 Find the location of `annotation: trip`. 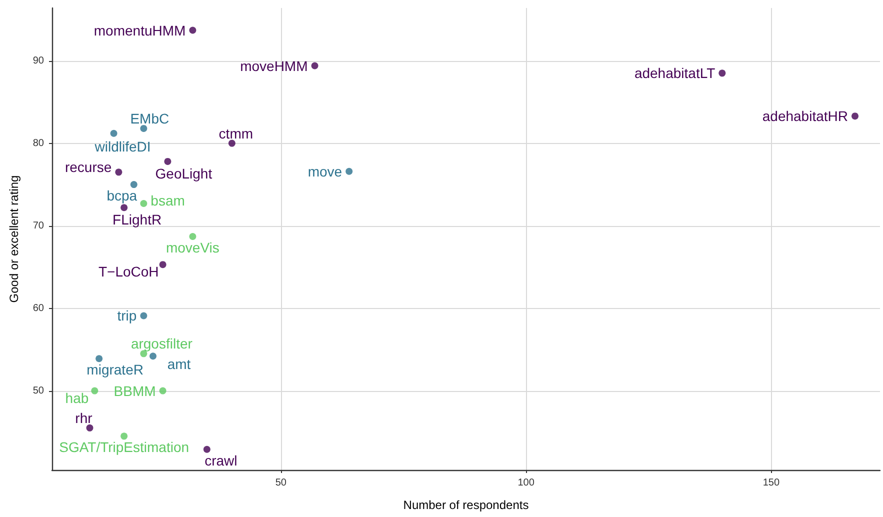

annotation: trip is located at coordinates (127, 316).